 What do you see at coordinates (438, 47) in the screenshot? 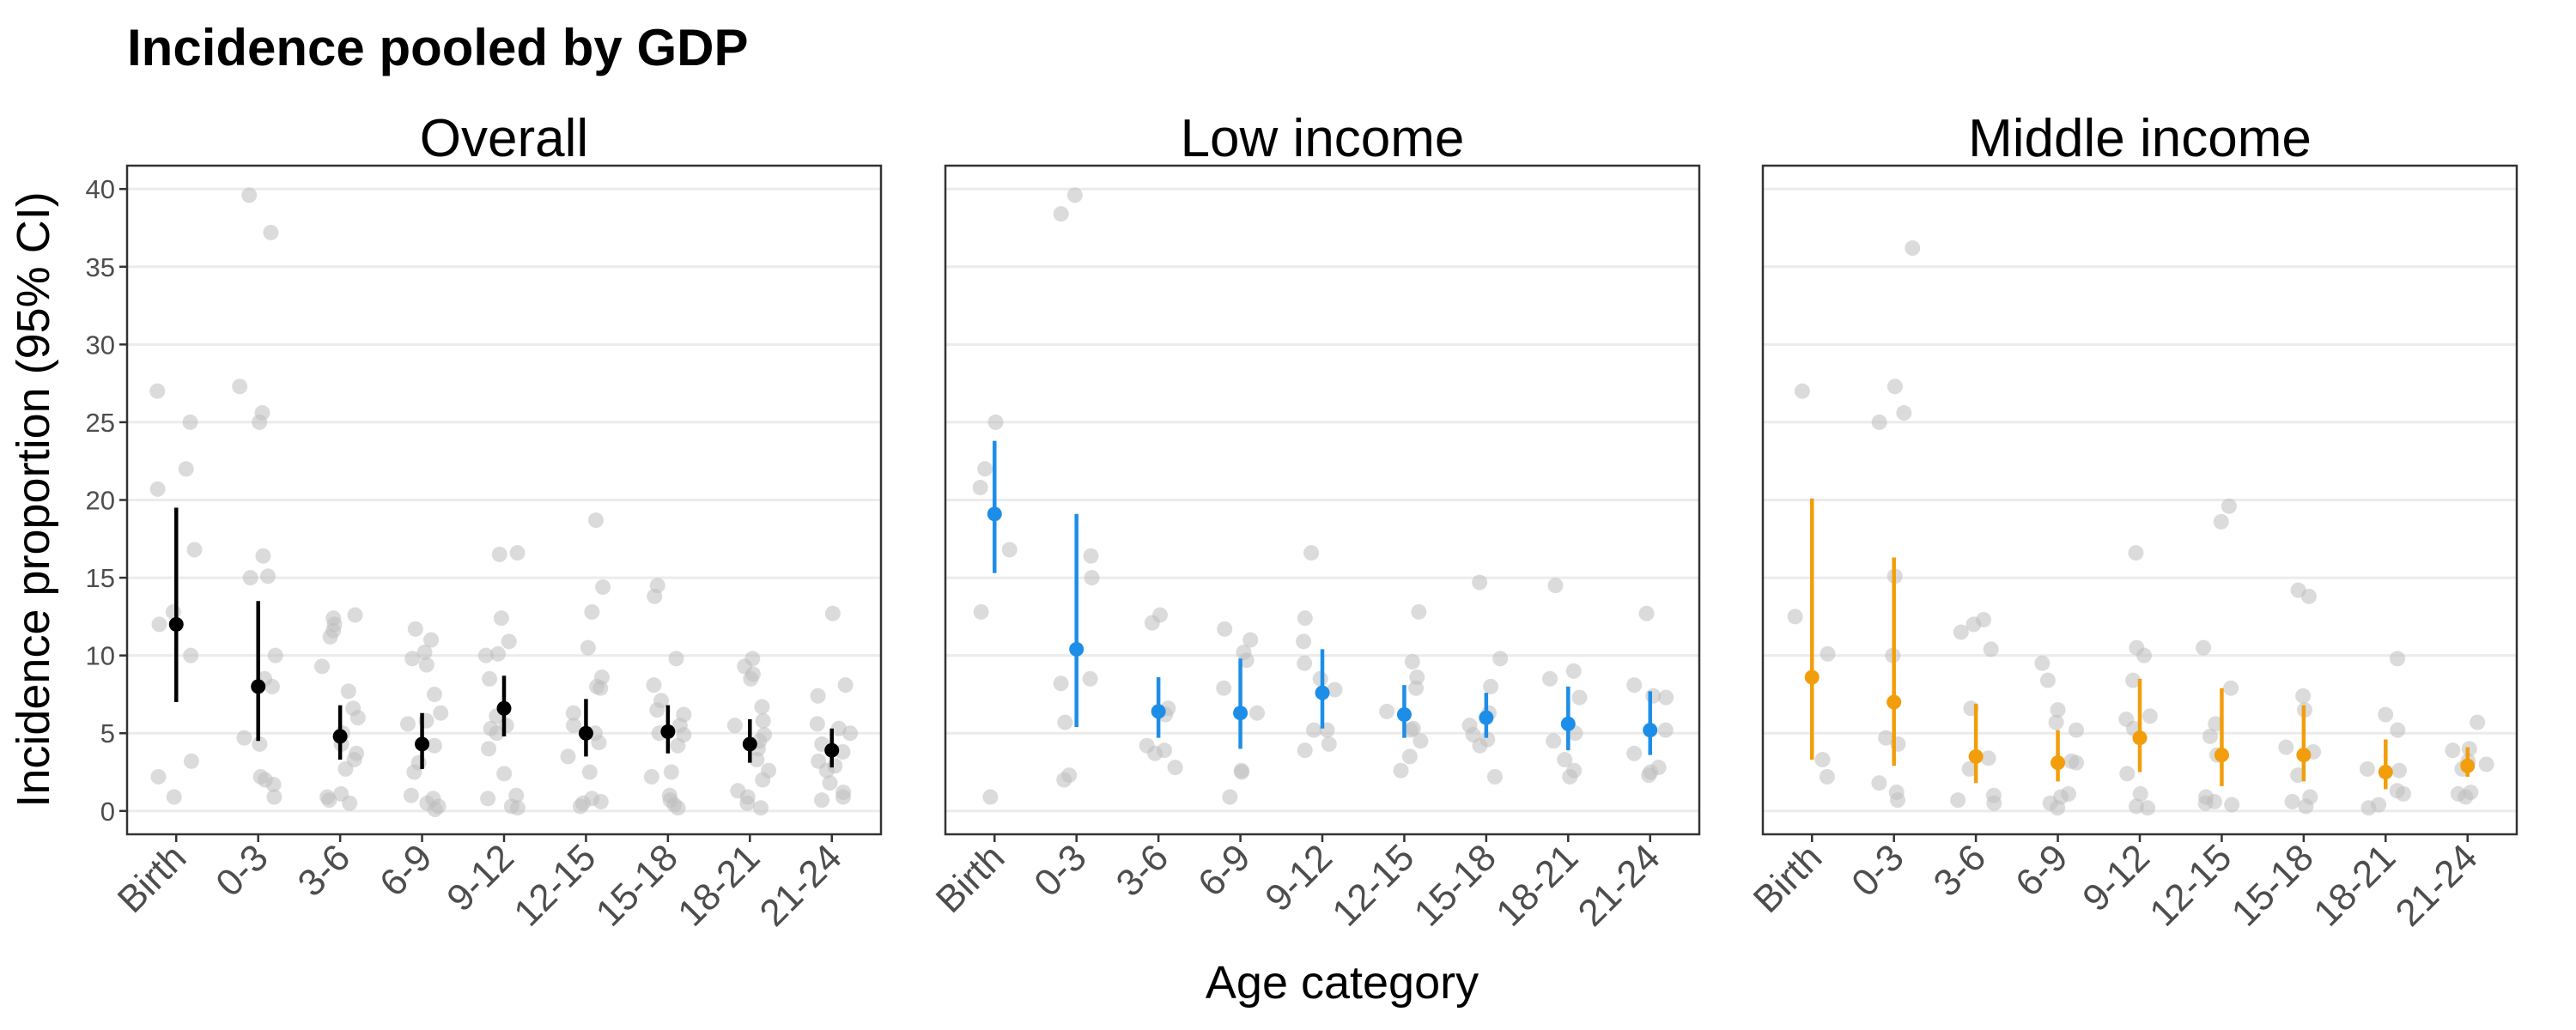
I see `chart-title: Incidence pooled by GDP` at bounding box center [438, 47].